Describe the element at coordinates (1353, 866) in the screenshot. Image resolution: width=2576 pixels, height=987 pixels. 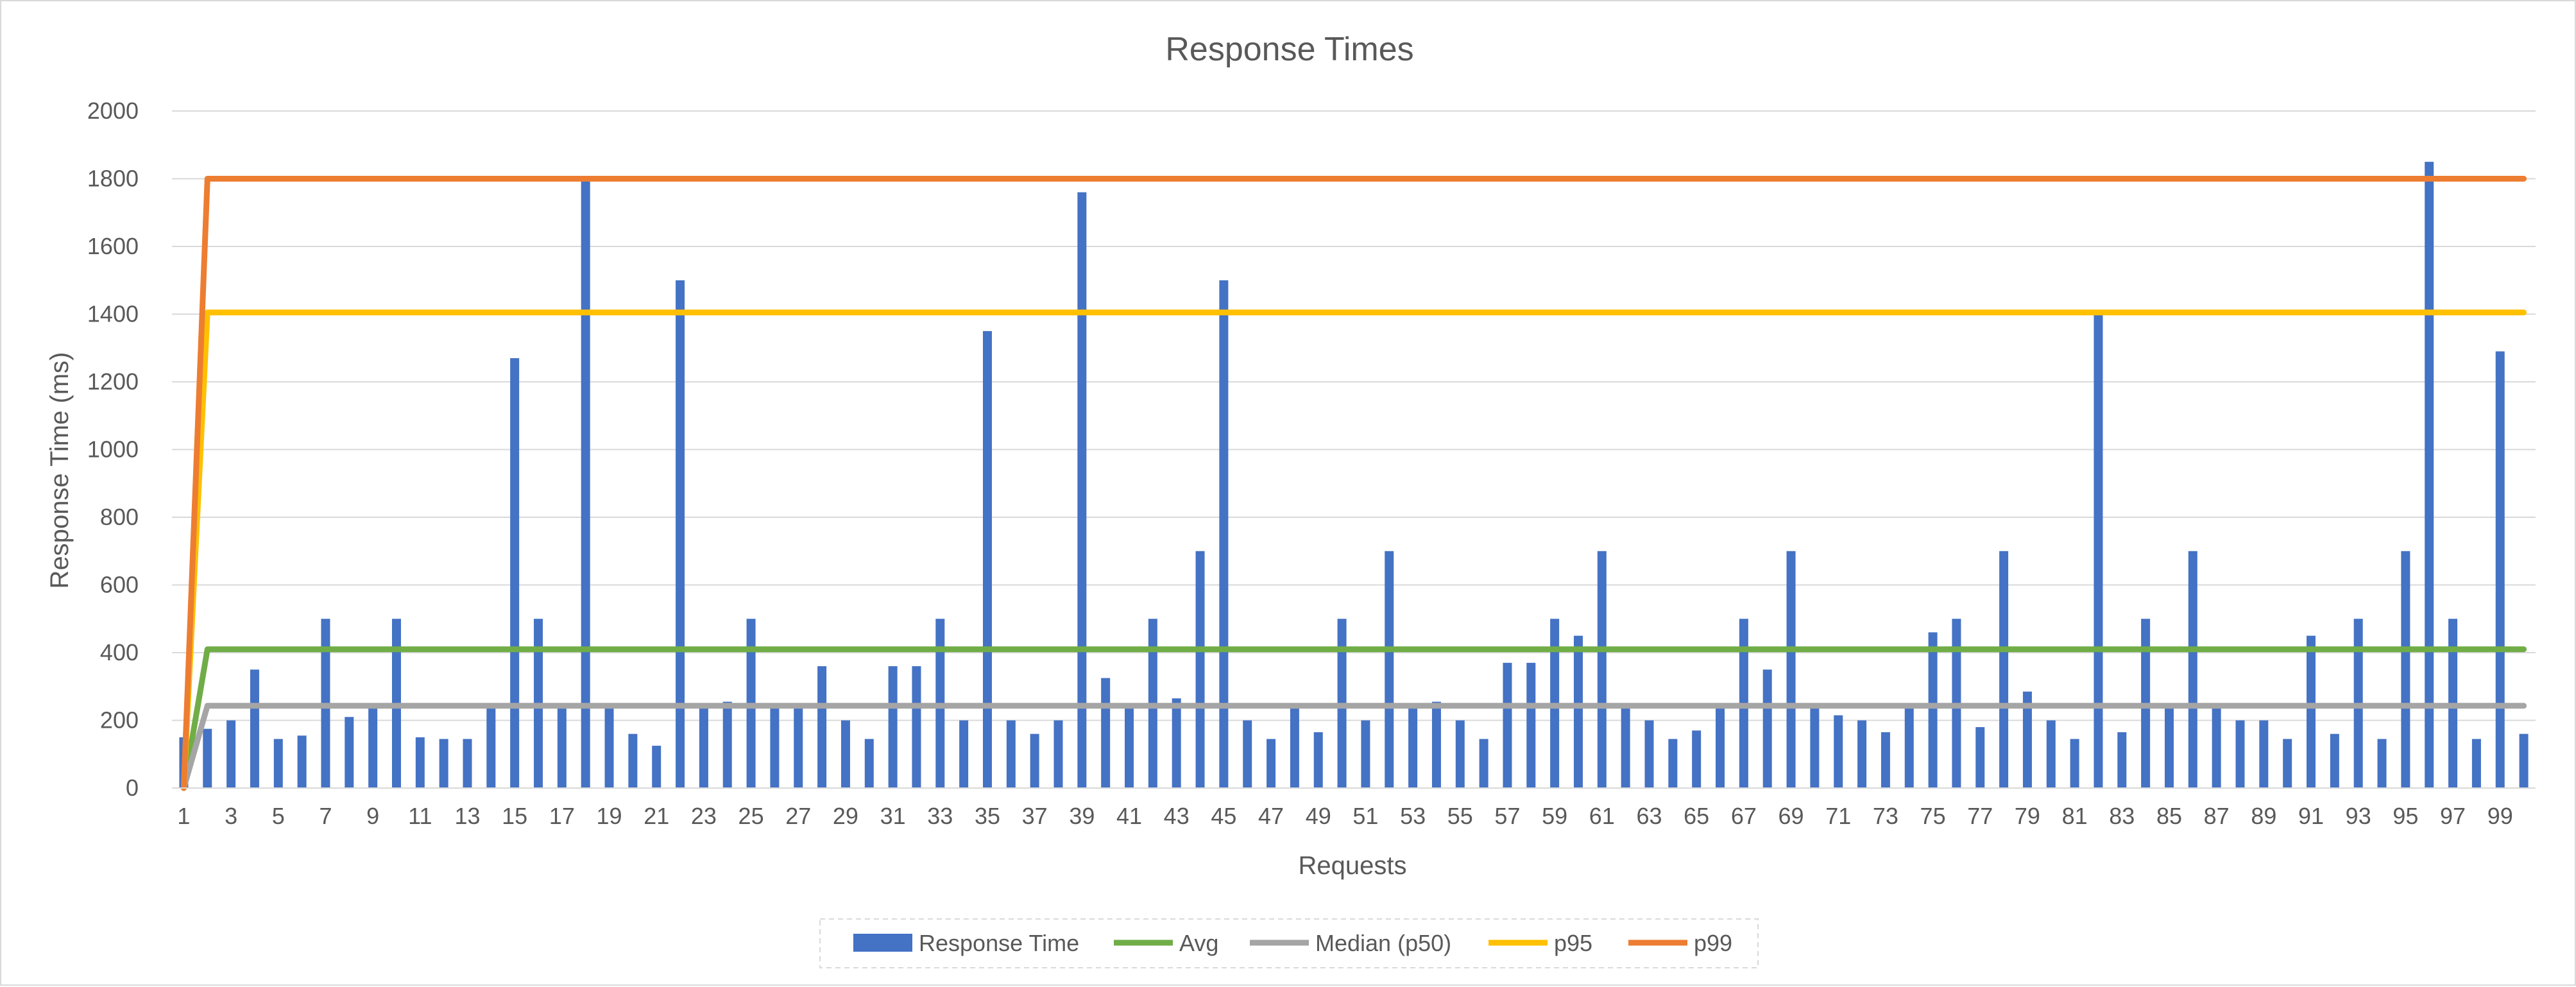
I see `x-axis-title: Requests` at that location.